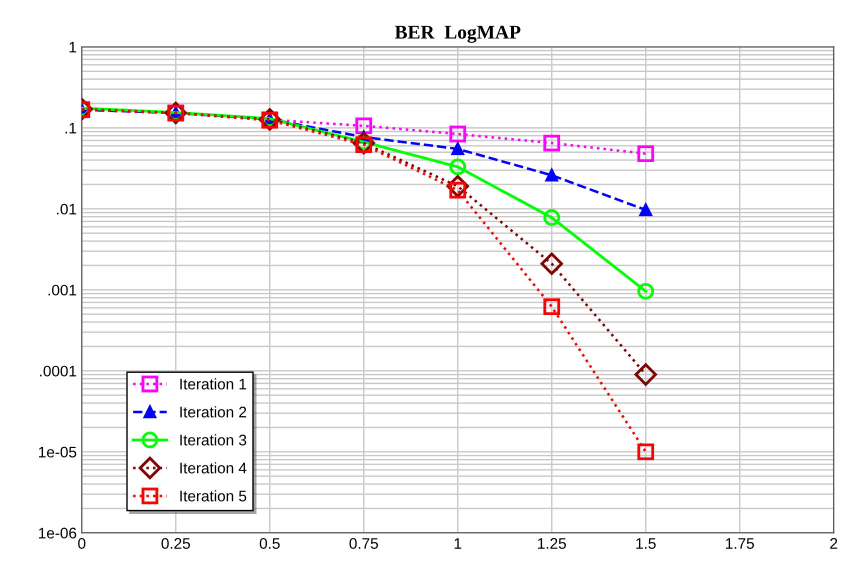  I want to click on y-tick-label: .001, so click(62, 290).